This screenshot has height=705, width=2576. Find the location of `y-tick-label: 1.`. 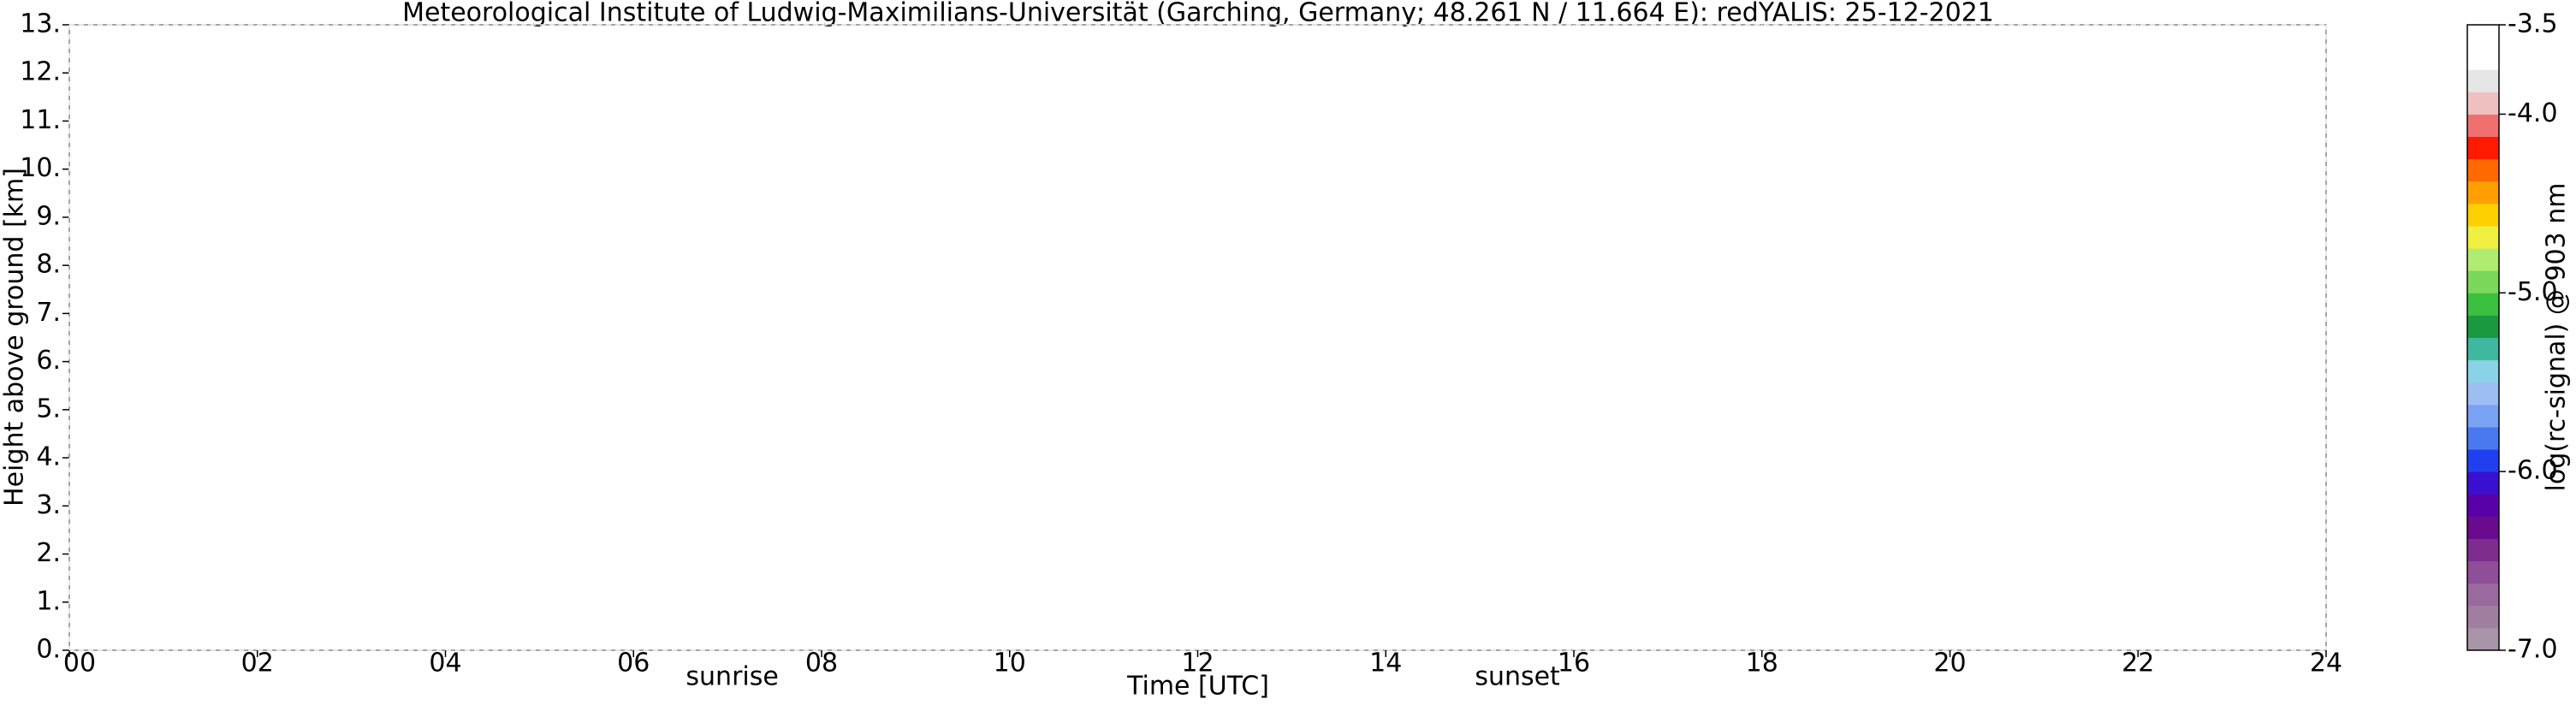

y-tick-label: 1. is located at coordinates (48, 601).